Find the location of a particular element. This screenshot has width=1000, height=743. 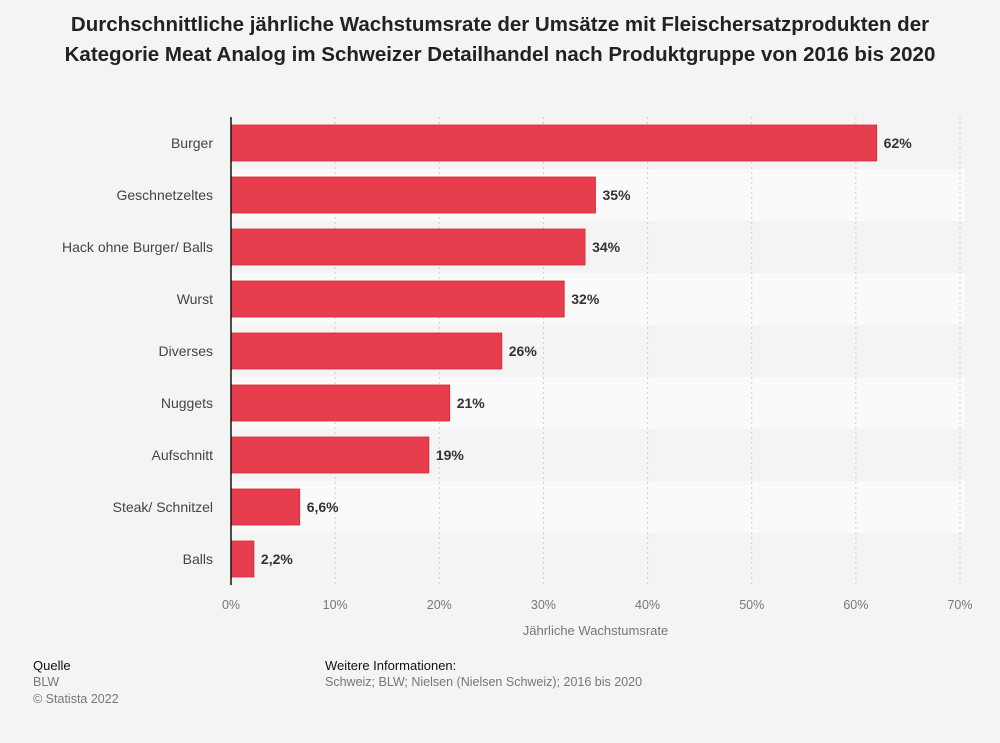

category-label: Nuggets is located at coordinates (187, 403).